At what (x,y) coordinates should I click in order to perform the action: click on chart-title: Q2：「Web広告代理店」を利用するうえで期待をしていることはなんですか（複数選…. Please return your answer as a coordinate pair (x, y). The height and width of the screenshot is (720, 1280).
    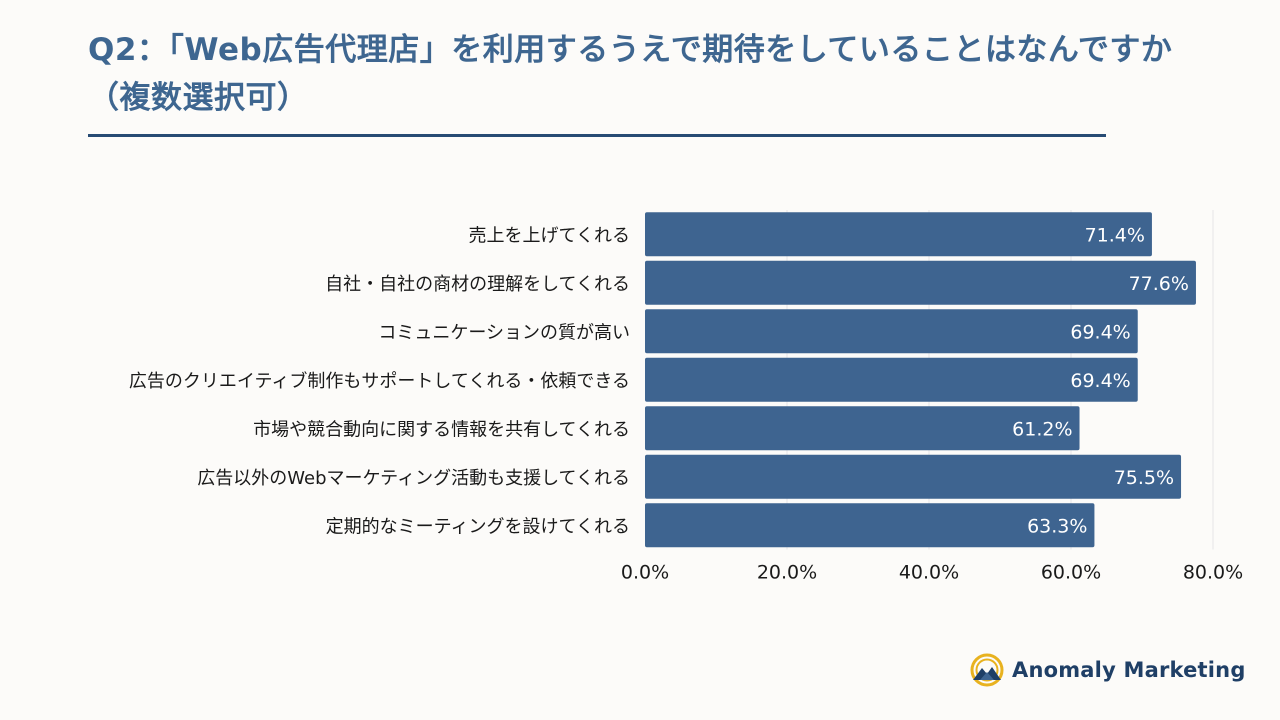
    Looking at the image, I should click on (630, 74).